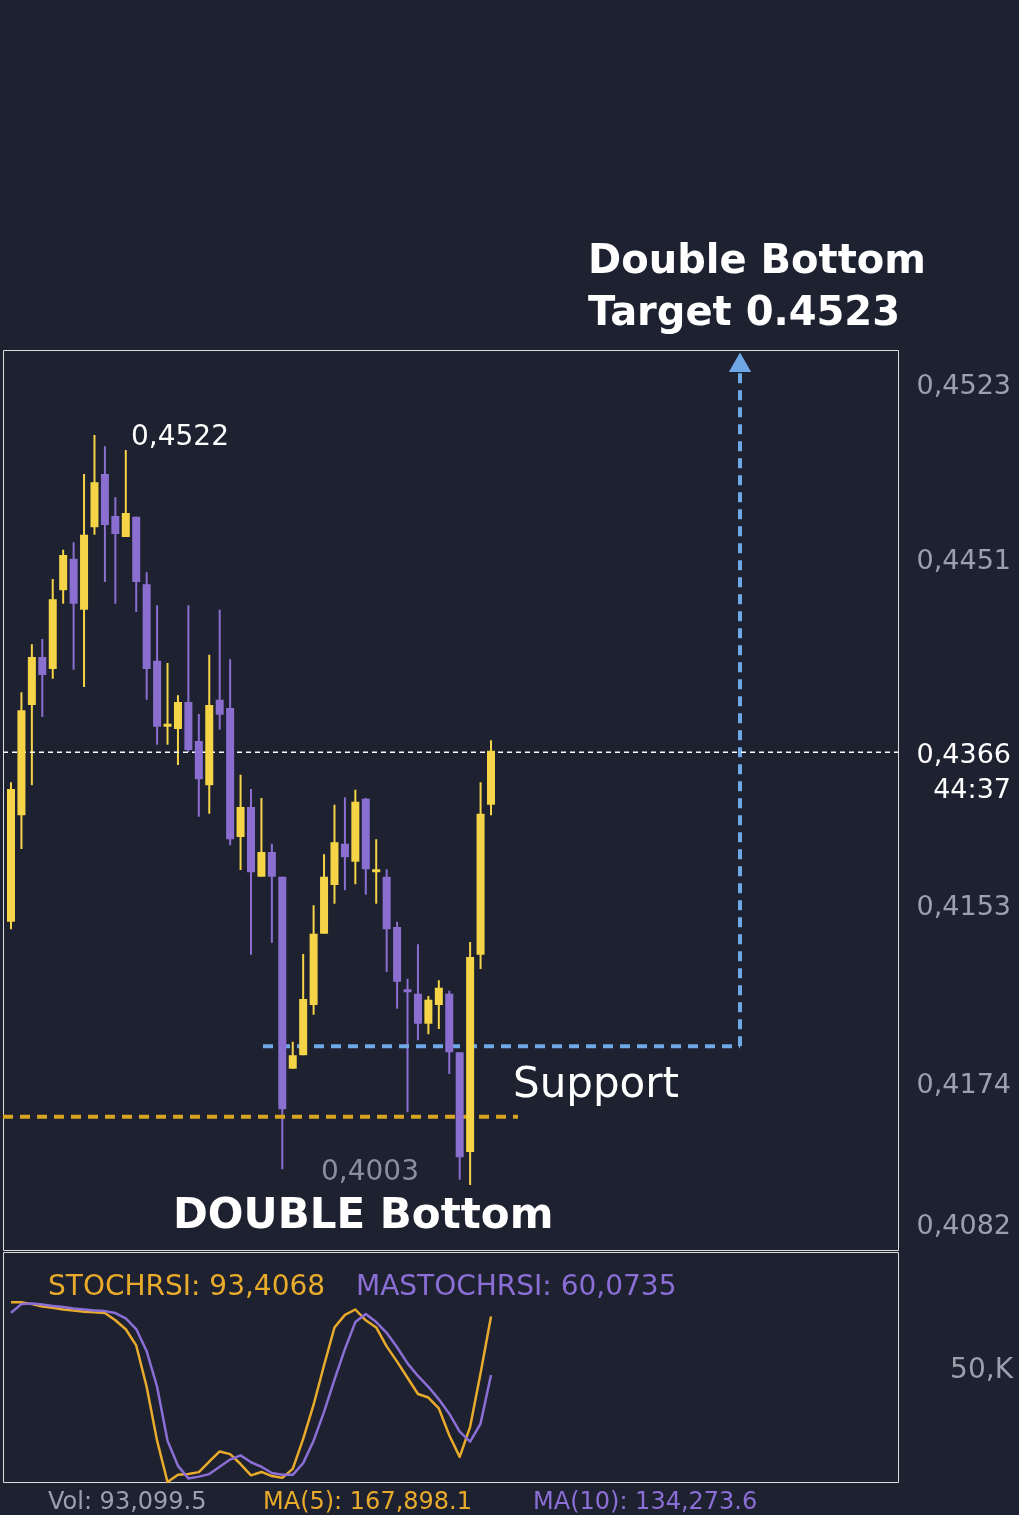 This screenshot has width=1024, height=1536. Describe the element at coordinates (963, 1084) in the screenshot. I see `text: 0,4174` at that location.